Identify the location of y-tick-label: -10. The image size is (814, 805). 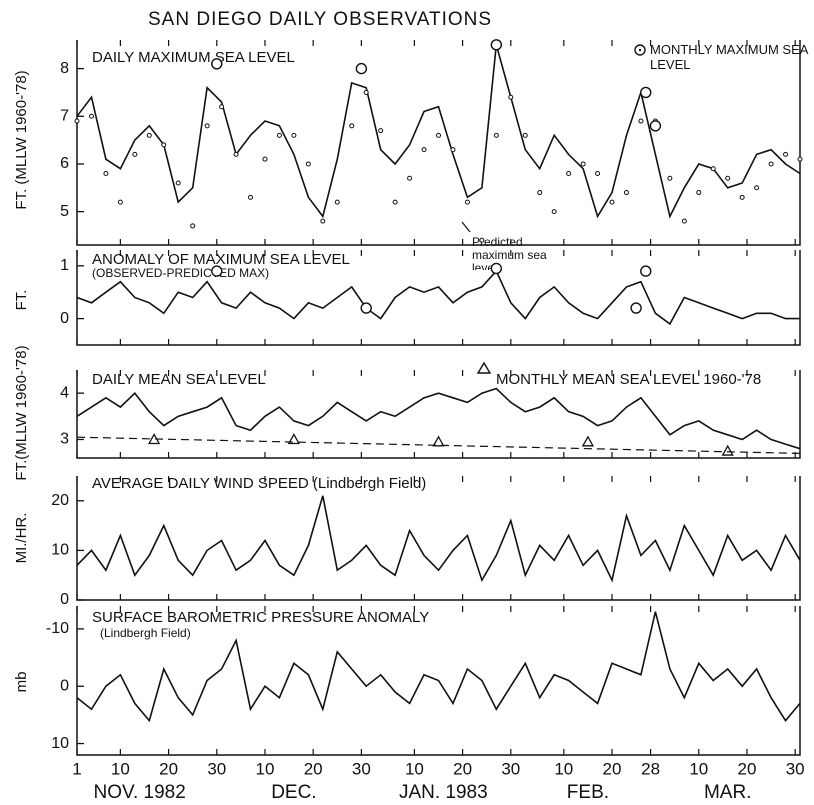
(57, 628).